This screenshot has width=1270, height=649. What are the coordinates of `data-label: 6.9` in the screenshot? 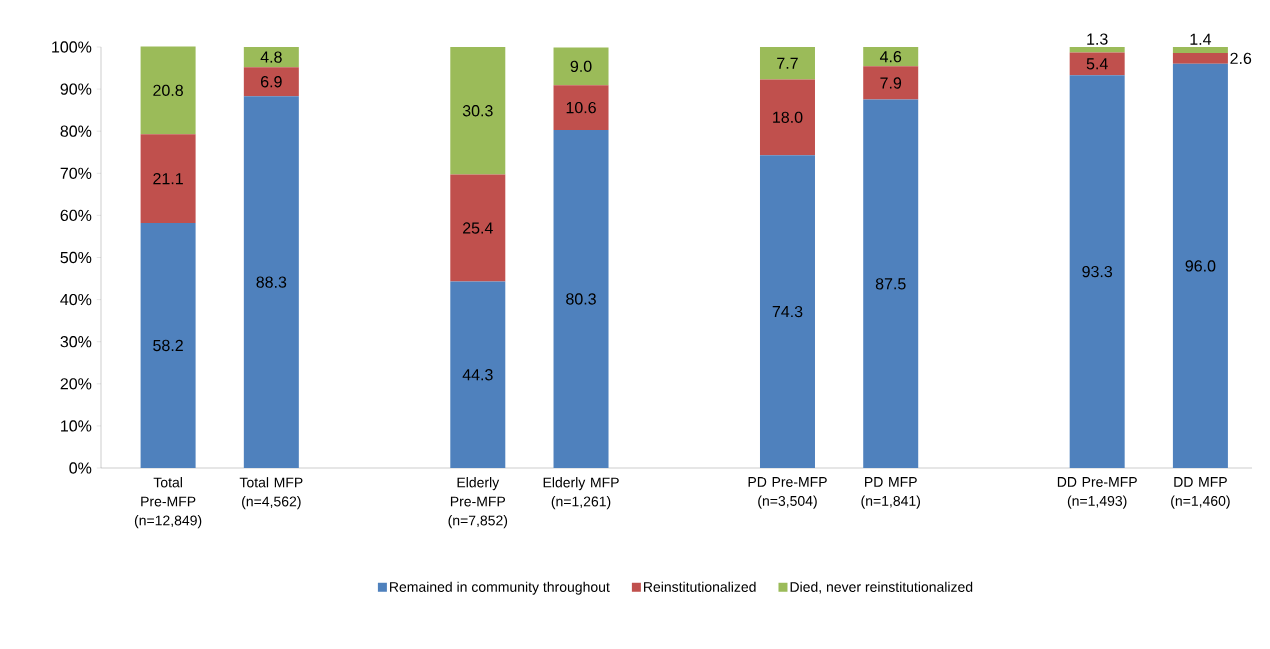 It's located at (271, 82).